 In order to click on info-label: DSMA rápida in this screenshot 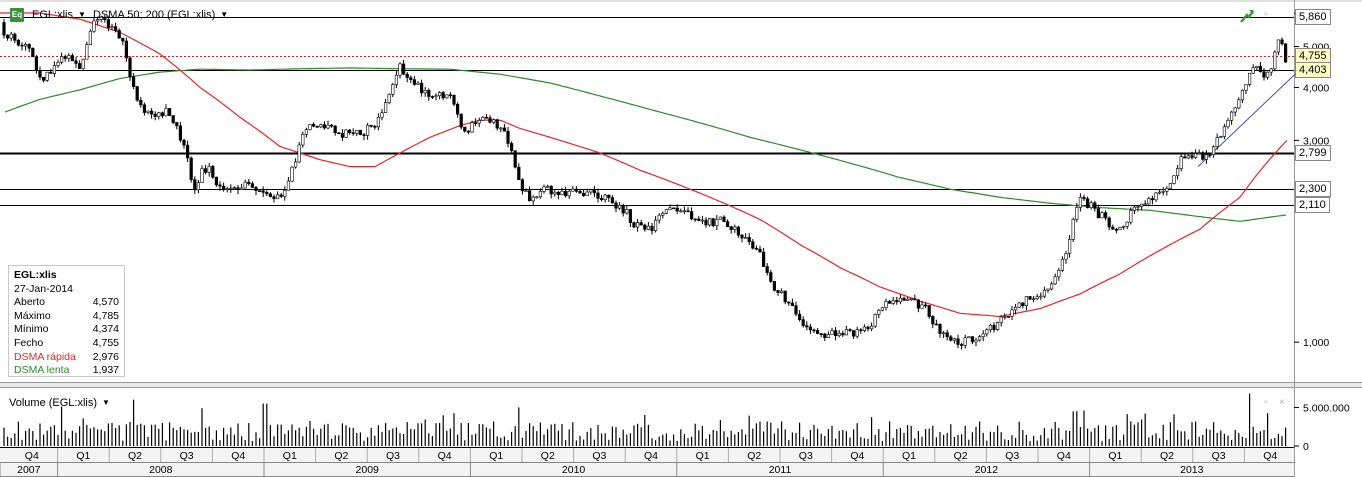, I will do `click(45, 356)`.